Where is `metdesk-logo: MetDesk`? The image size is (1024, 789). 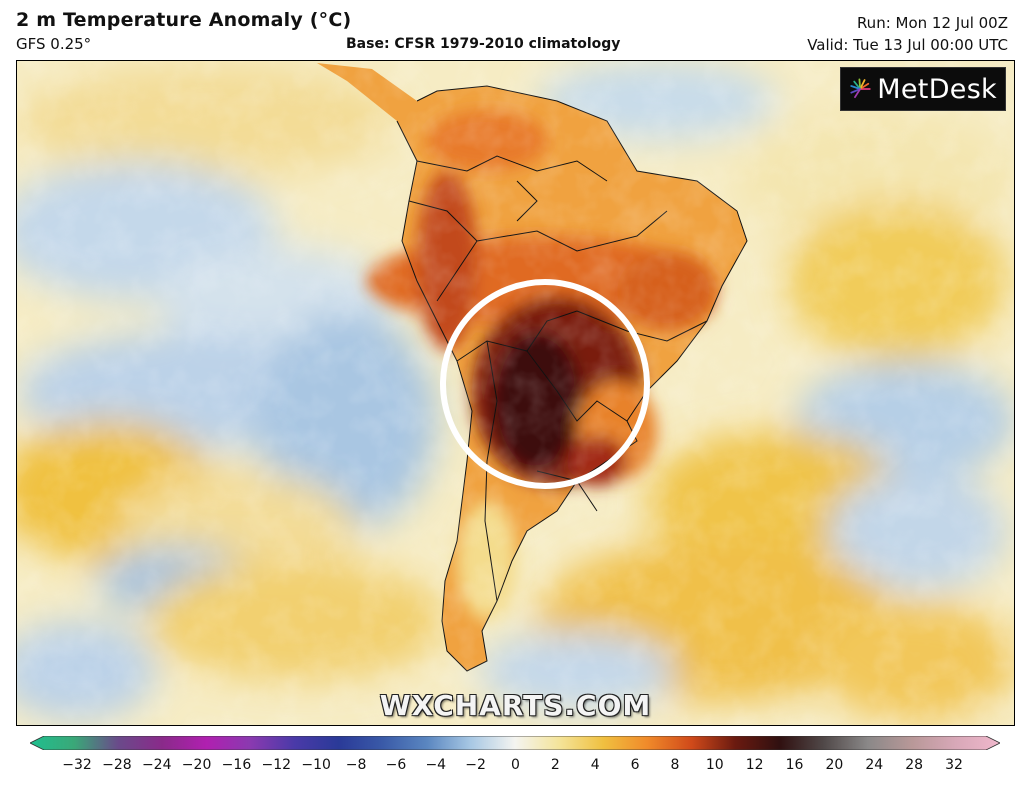
metdesk-logo: MetDesk is located at coordinates (923, 89).